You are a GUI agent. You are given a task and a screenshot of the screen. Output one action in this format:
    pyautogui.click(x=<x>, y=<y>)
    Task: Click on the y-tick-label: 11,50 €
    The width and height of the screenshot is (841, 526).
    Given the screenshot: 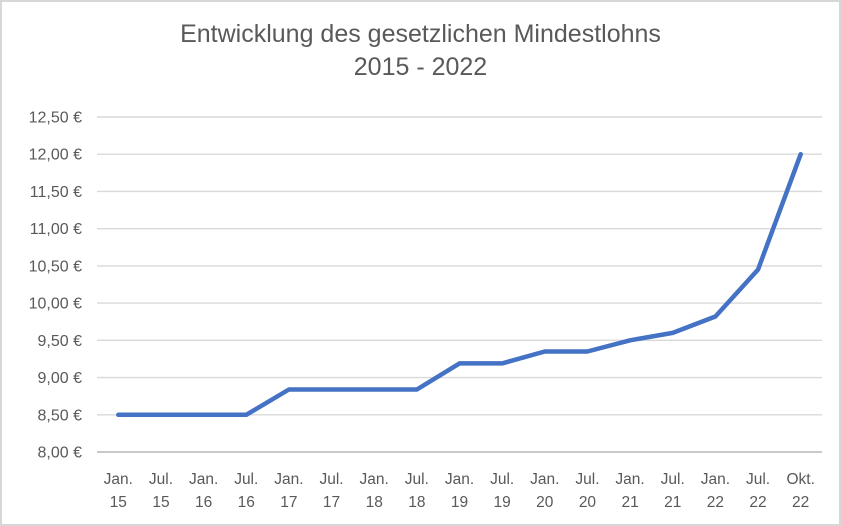 What is the action you would take?
    pyautogui.click(x=56, y=192)
    